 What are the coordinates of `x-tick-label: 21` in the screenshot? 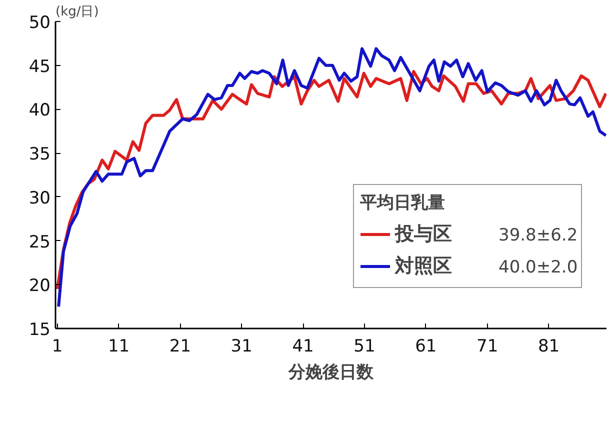 It's located at (180, 346).